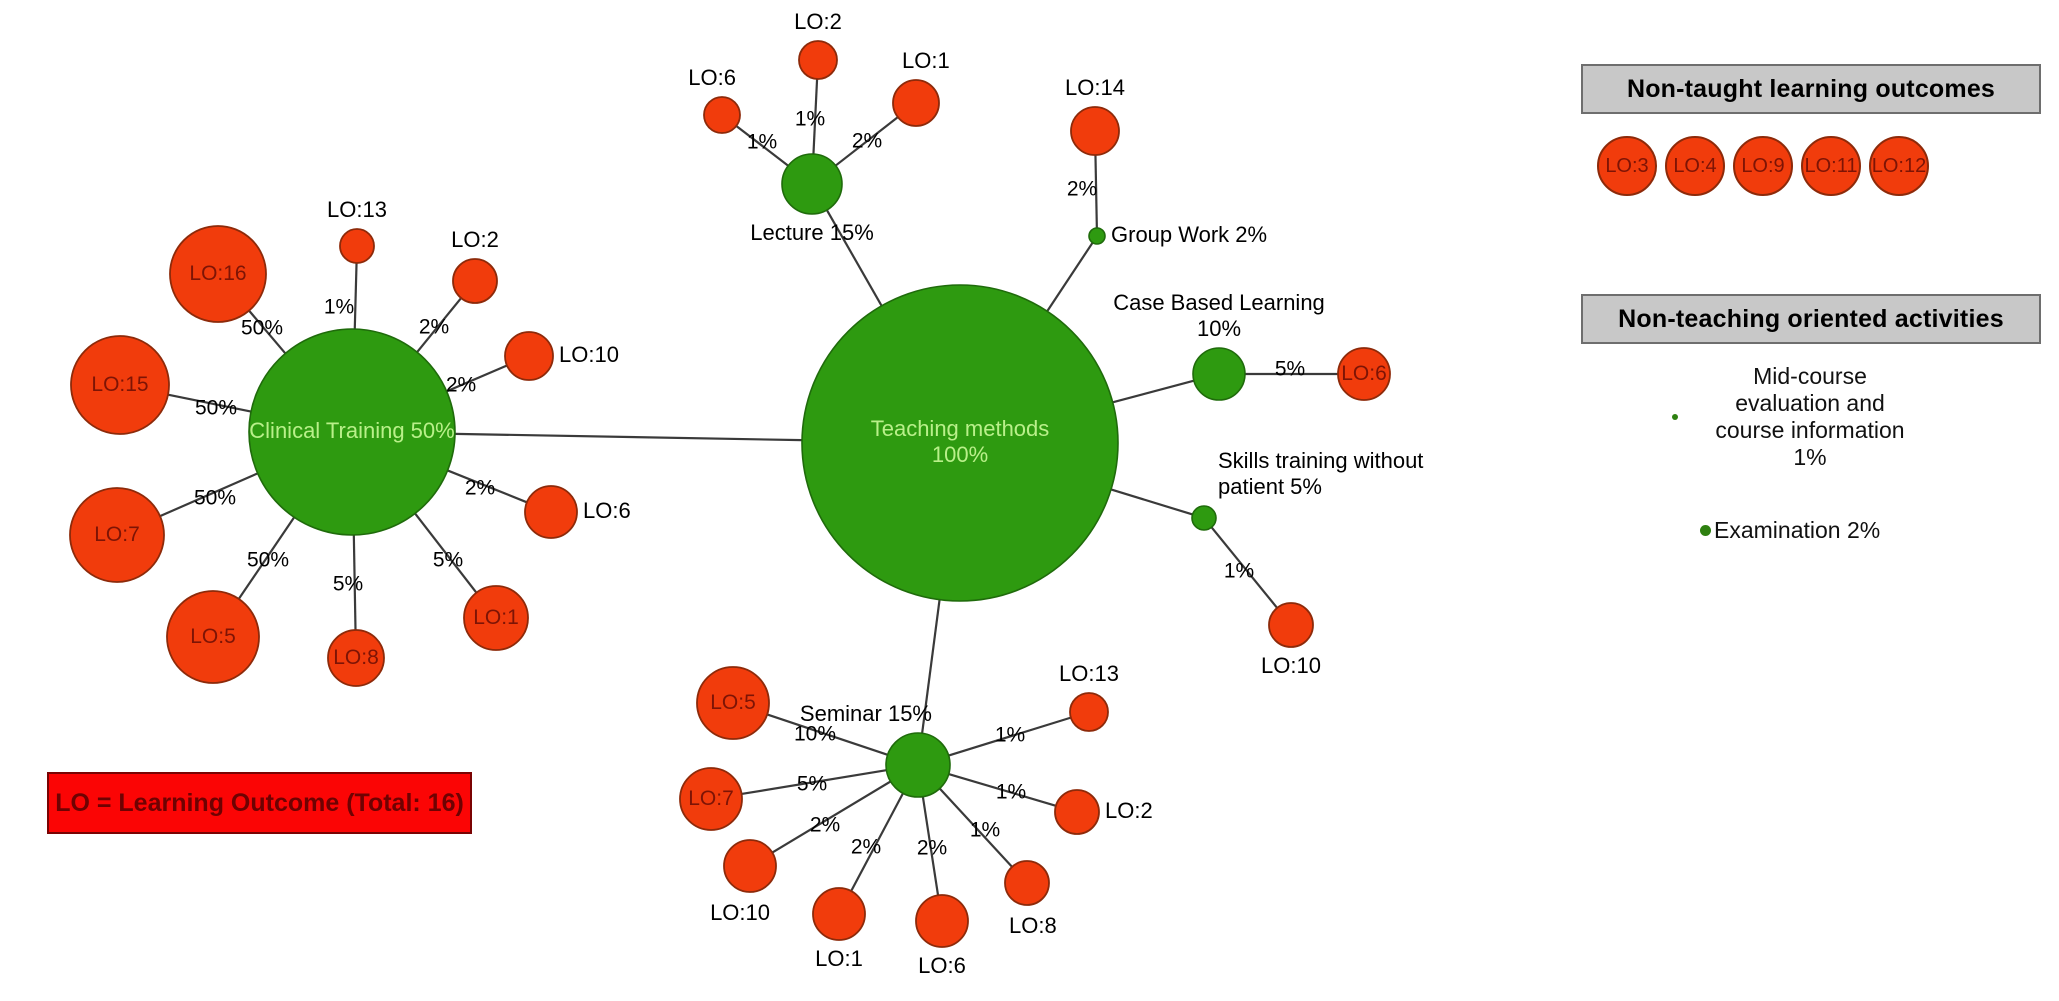  What do you see at coordinates (1033, 925) in the screenshot?
I see `node-label-sem_lo8: LO:8` at bounding box center [1033, 925].